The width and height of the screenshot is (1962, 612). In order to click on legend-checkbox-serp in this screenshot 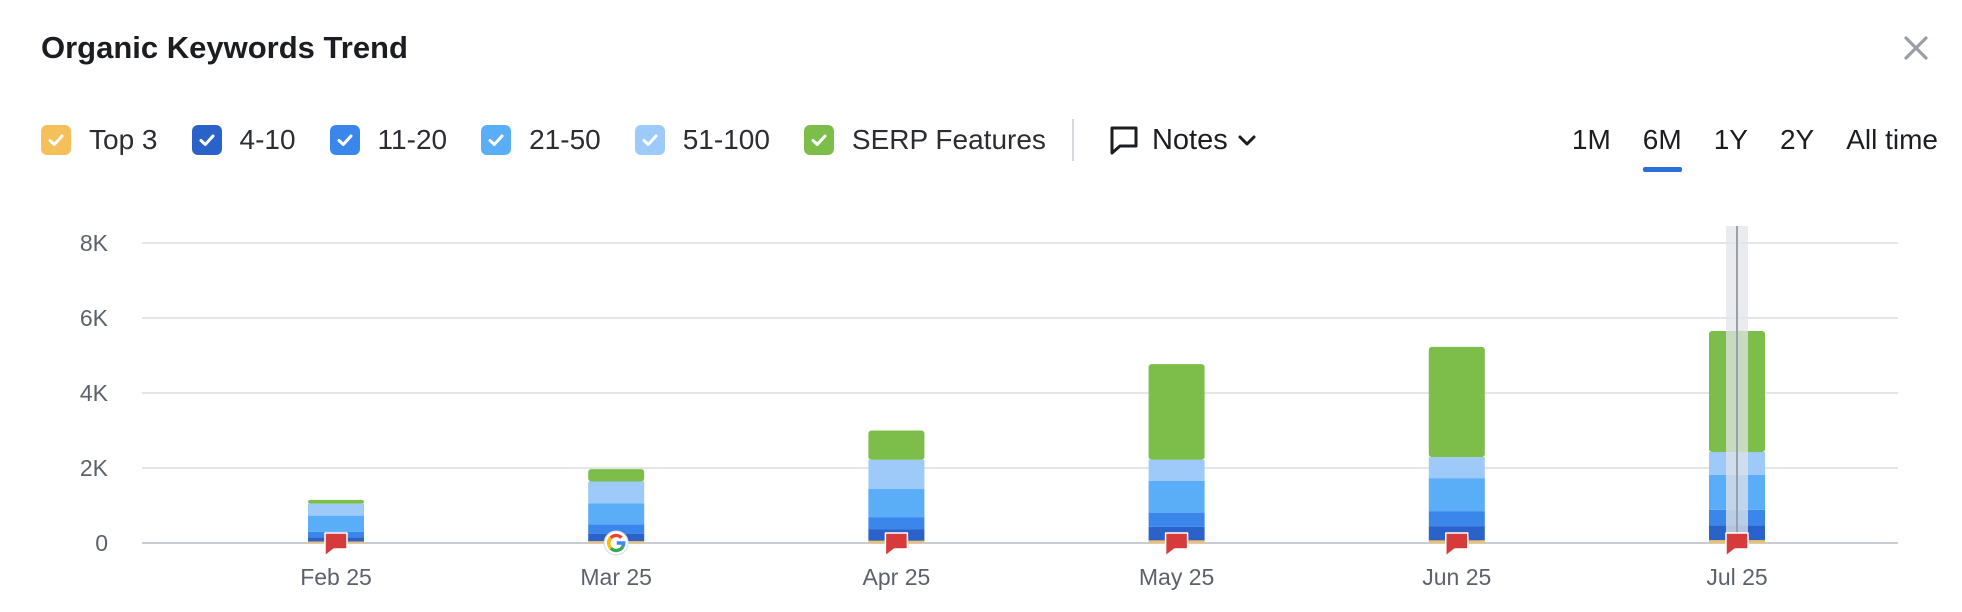, I will do `click(818, 140)`.